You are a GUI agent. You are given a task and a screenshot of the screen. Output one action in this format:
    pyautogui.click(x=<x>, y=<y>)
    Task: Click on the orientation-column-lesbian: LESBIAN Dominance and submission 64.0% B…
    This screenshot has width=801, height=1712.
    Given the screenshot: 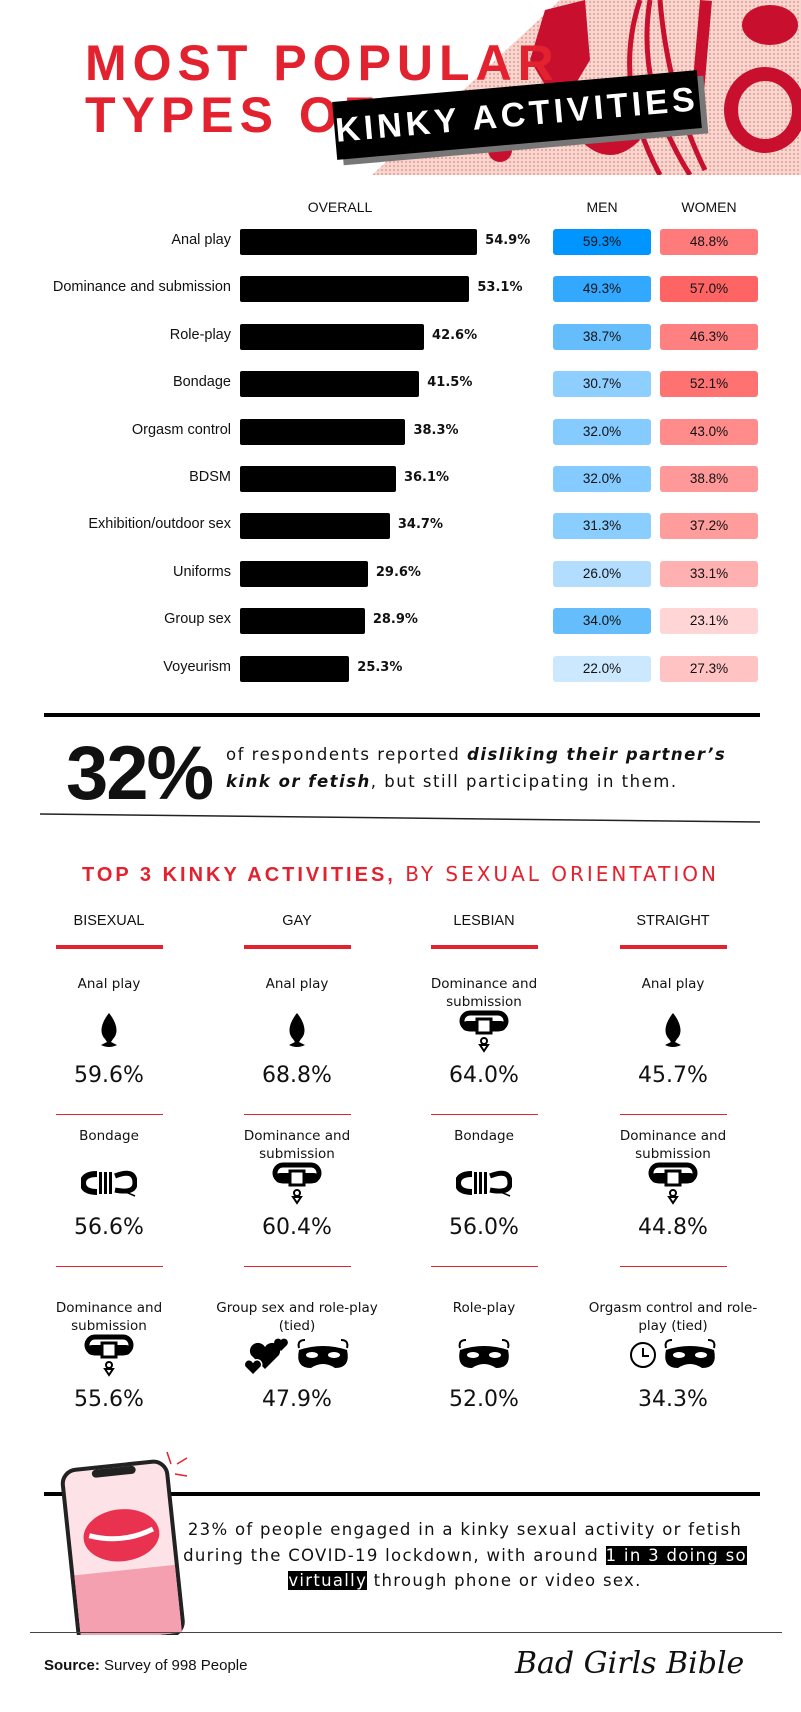 What is the action you would take?
    pyautogui.click(x=484, y=1162)
    